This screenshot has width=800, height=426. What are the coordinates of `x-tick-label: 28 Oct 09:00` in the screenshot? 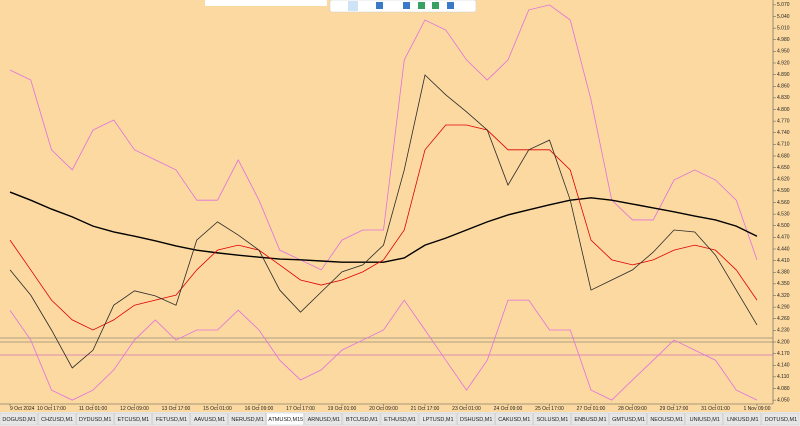 It's located at (632, 409).